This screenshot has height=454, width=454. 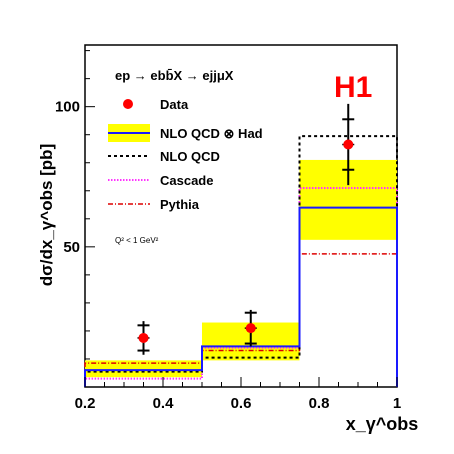 What do you see at coordinates (71, 247) in the screenshot?
I see `y-tick-label: 50` at bounding box center [71, 247].